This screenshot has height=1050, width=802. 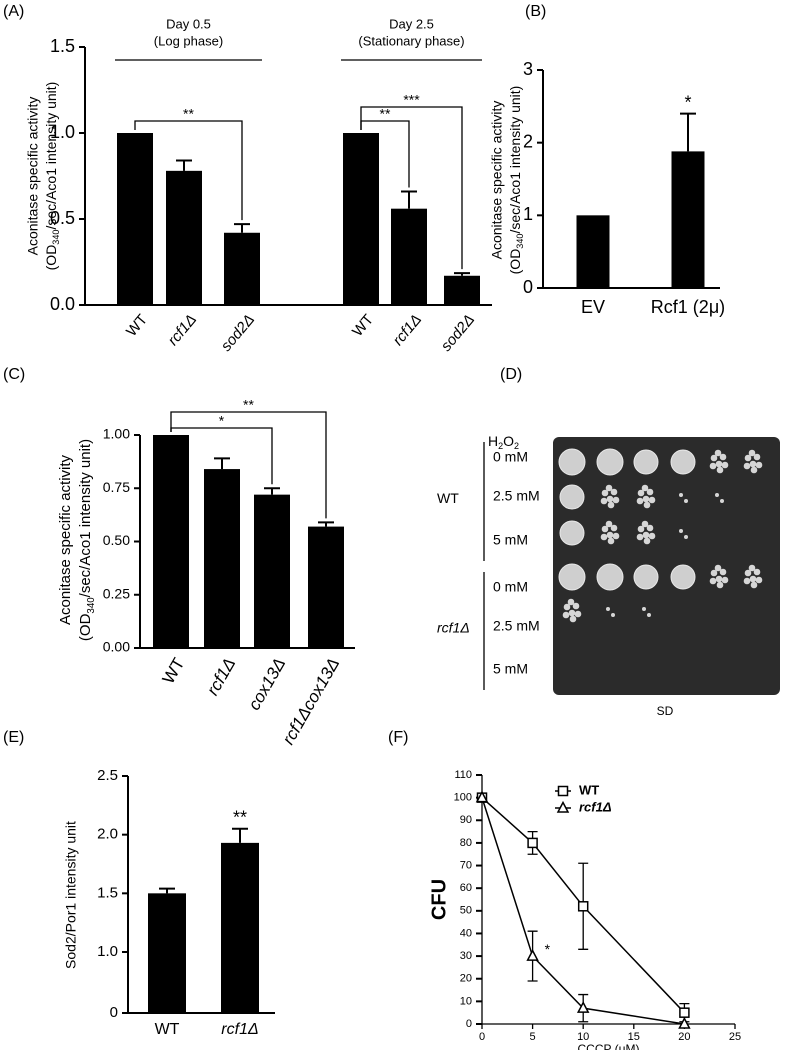 I want to click on significance-label: ***, so click(x=411, y=100).